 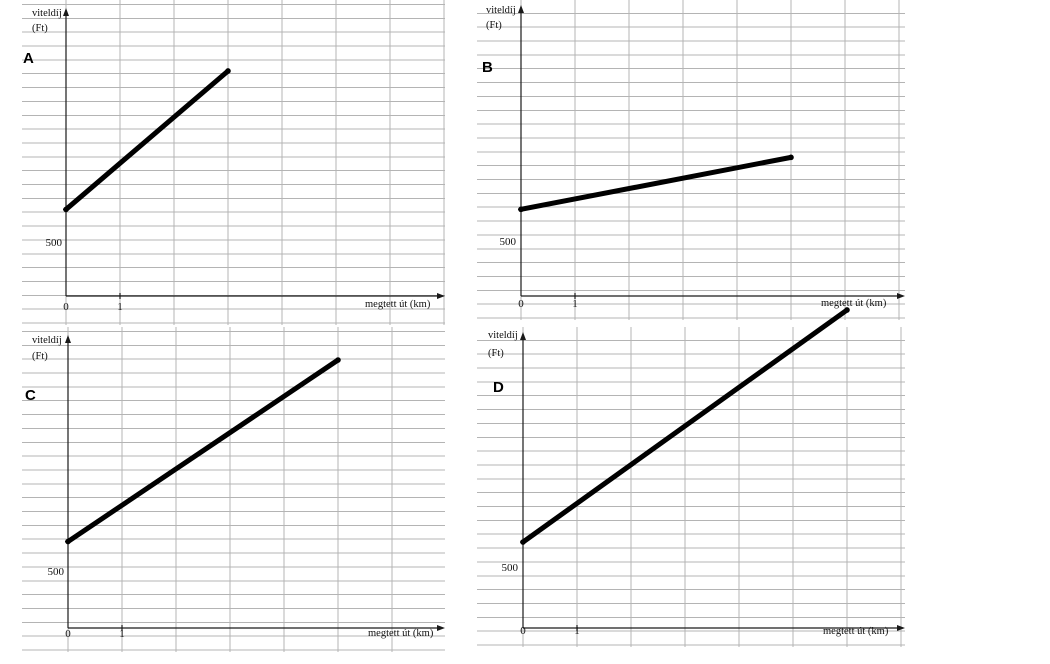 I want to click on panel-letter: D, so click(x=498, y=387).